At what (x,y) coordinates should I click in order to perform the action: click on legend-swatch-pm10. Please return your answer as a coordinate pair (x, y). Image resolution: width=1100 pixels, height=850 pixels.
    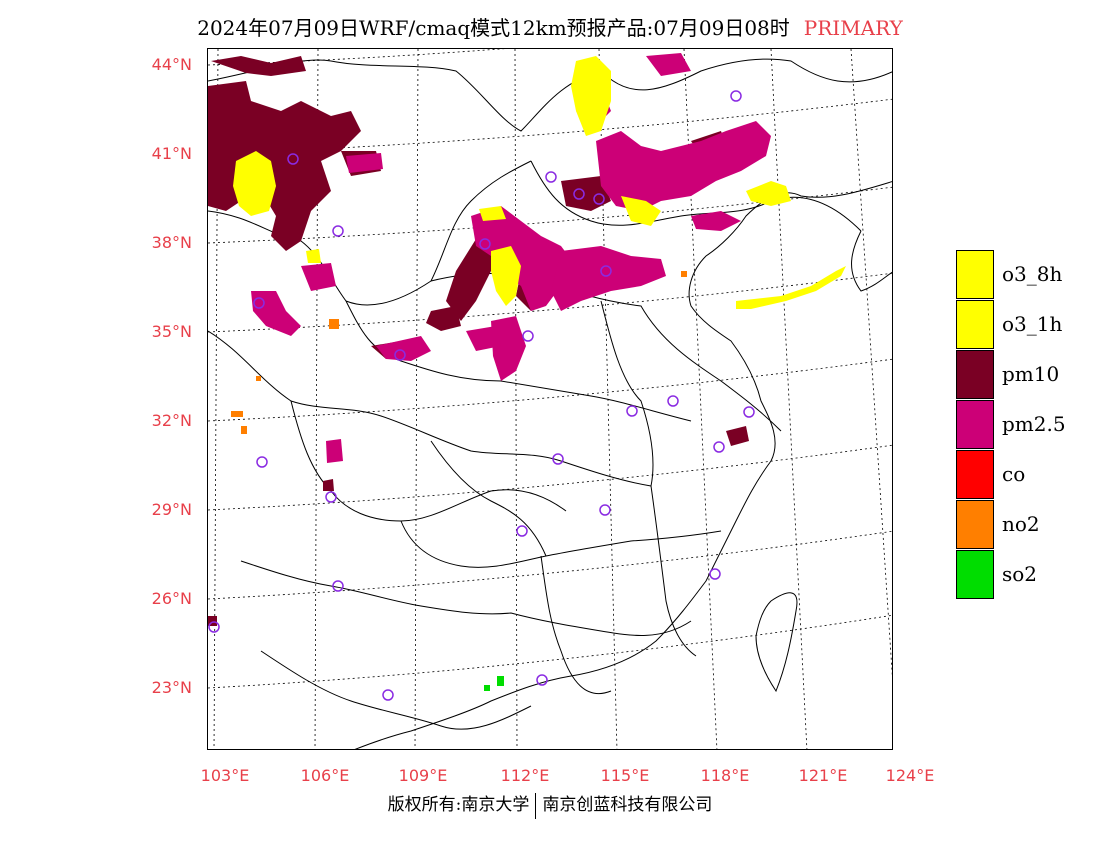
    Looking at the image, I should click on (975, 374).